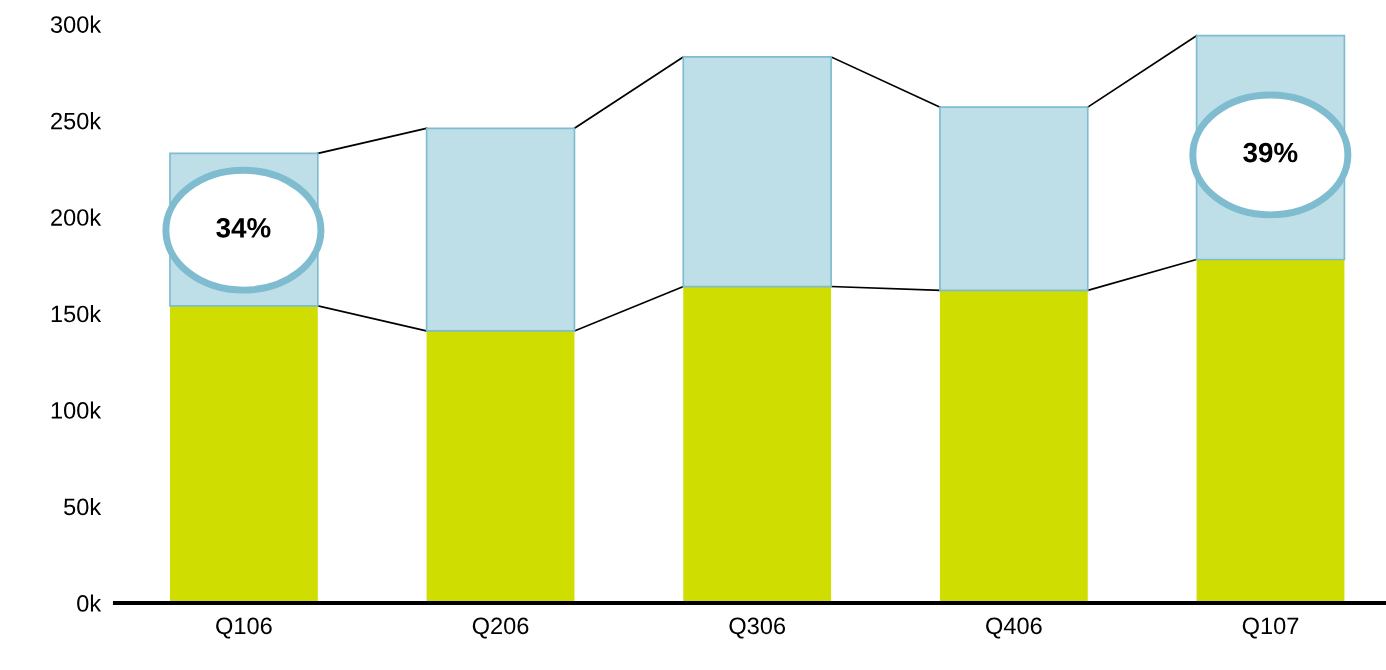  I want to click on y-tick-label: 100k, so click(76, 410).